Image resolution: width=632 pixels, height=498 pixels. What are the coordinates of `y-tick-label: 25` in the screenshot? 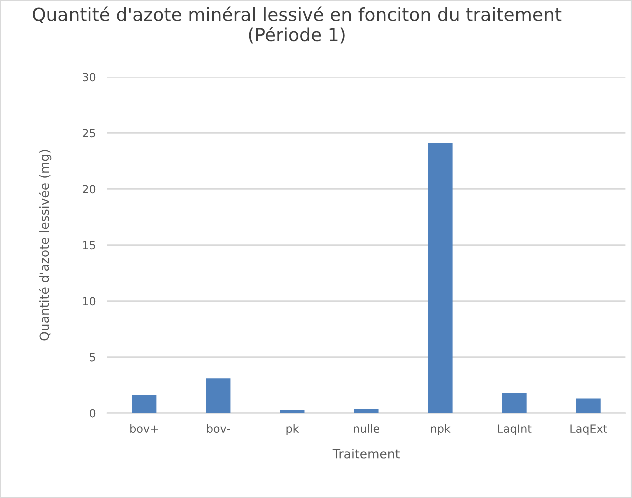 It's located at (89, 133).